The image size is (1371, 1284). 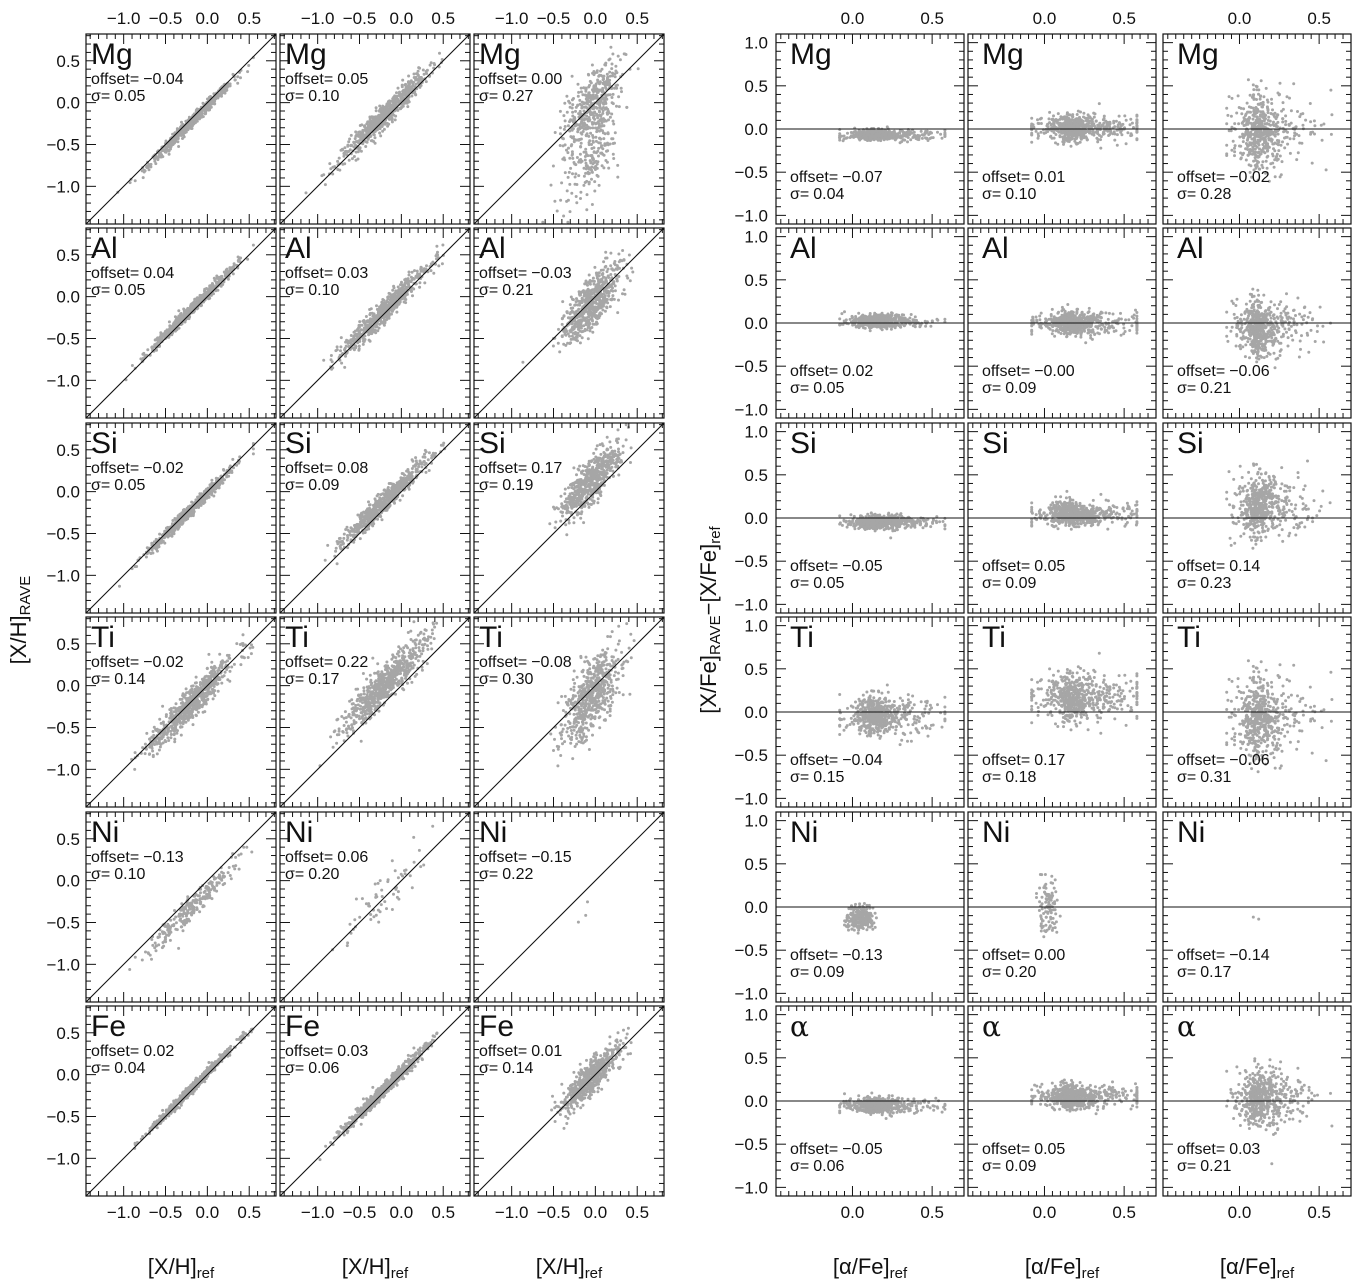 I want to click on xh-panel-mg-2-one-to-one-line, so click(x=375, y=129).